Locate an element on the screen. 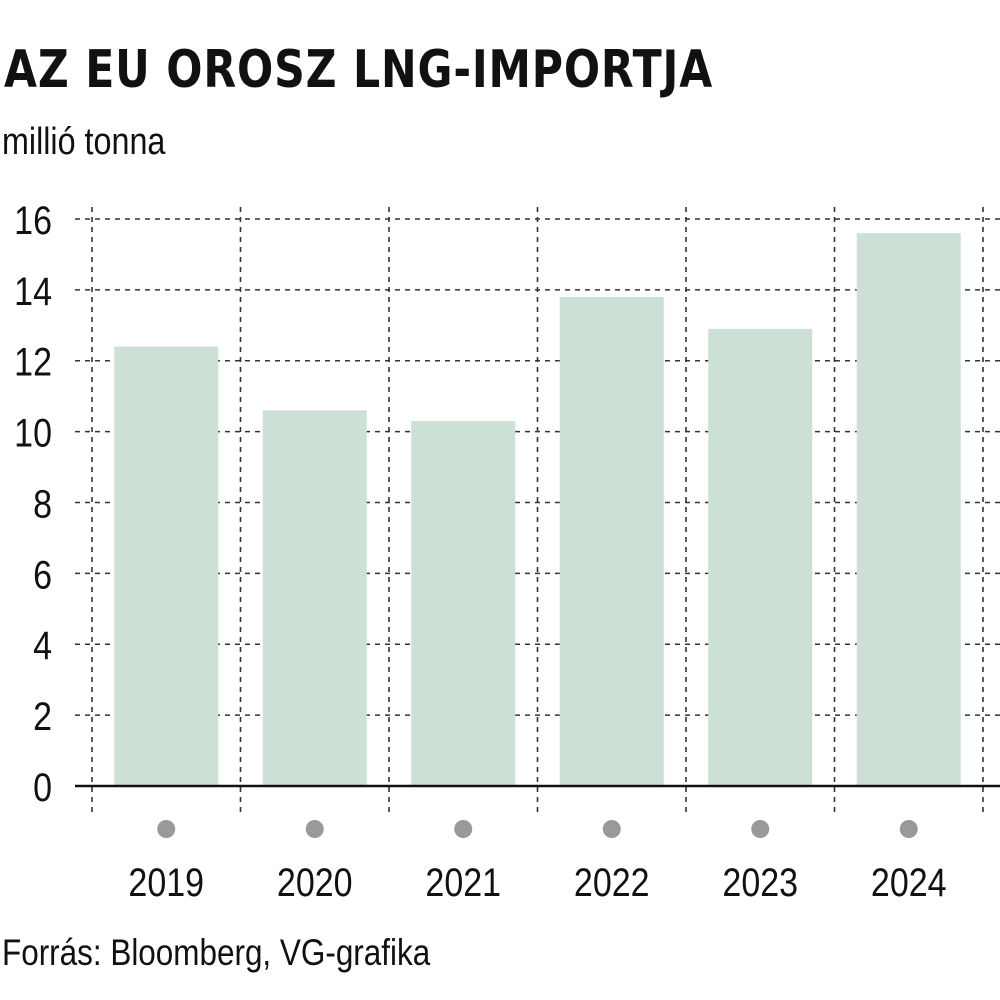 This screenshot has height=1000, width=1000. bar-2024 is located at coordinates (908, 510).